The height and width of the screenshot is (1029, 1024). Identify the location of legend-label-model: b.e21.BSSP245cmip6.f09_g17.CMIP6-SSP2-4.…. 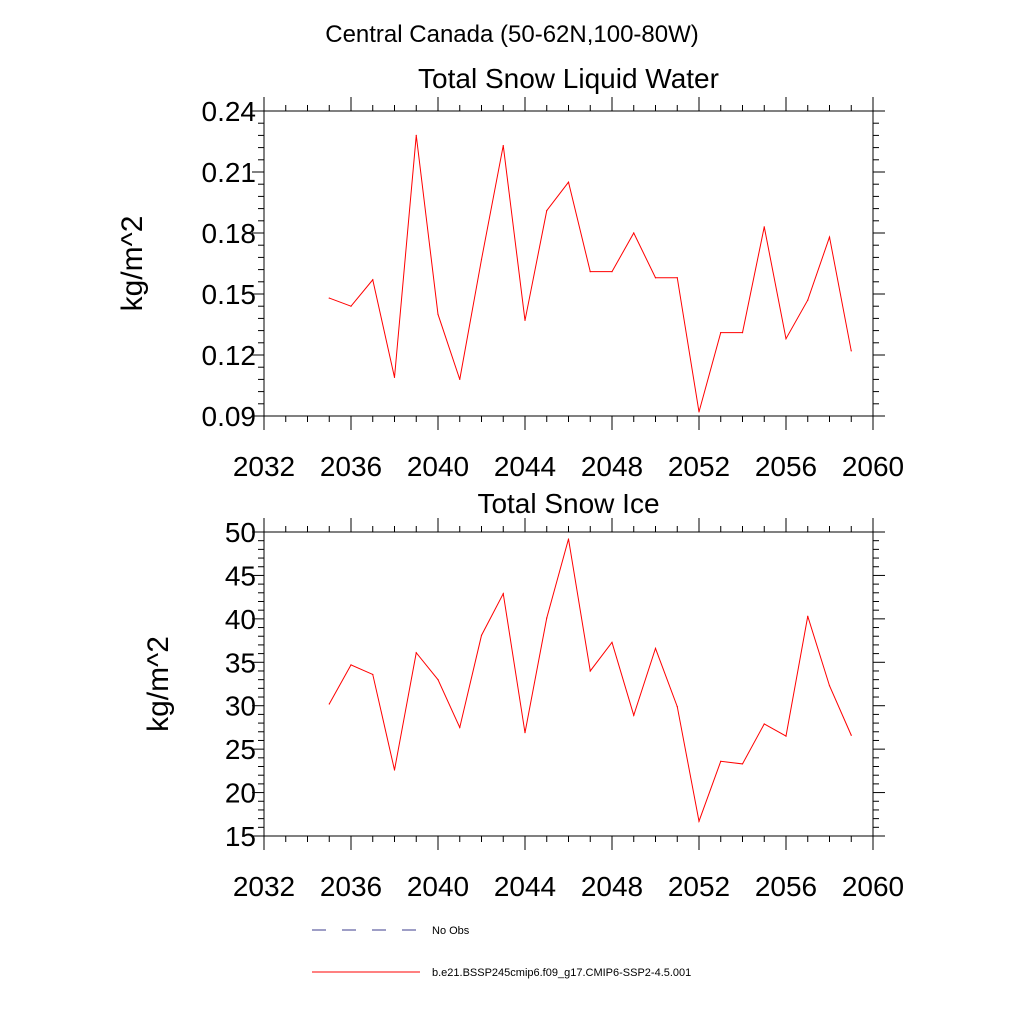
(561, 973).